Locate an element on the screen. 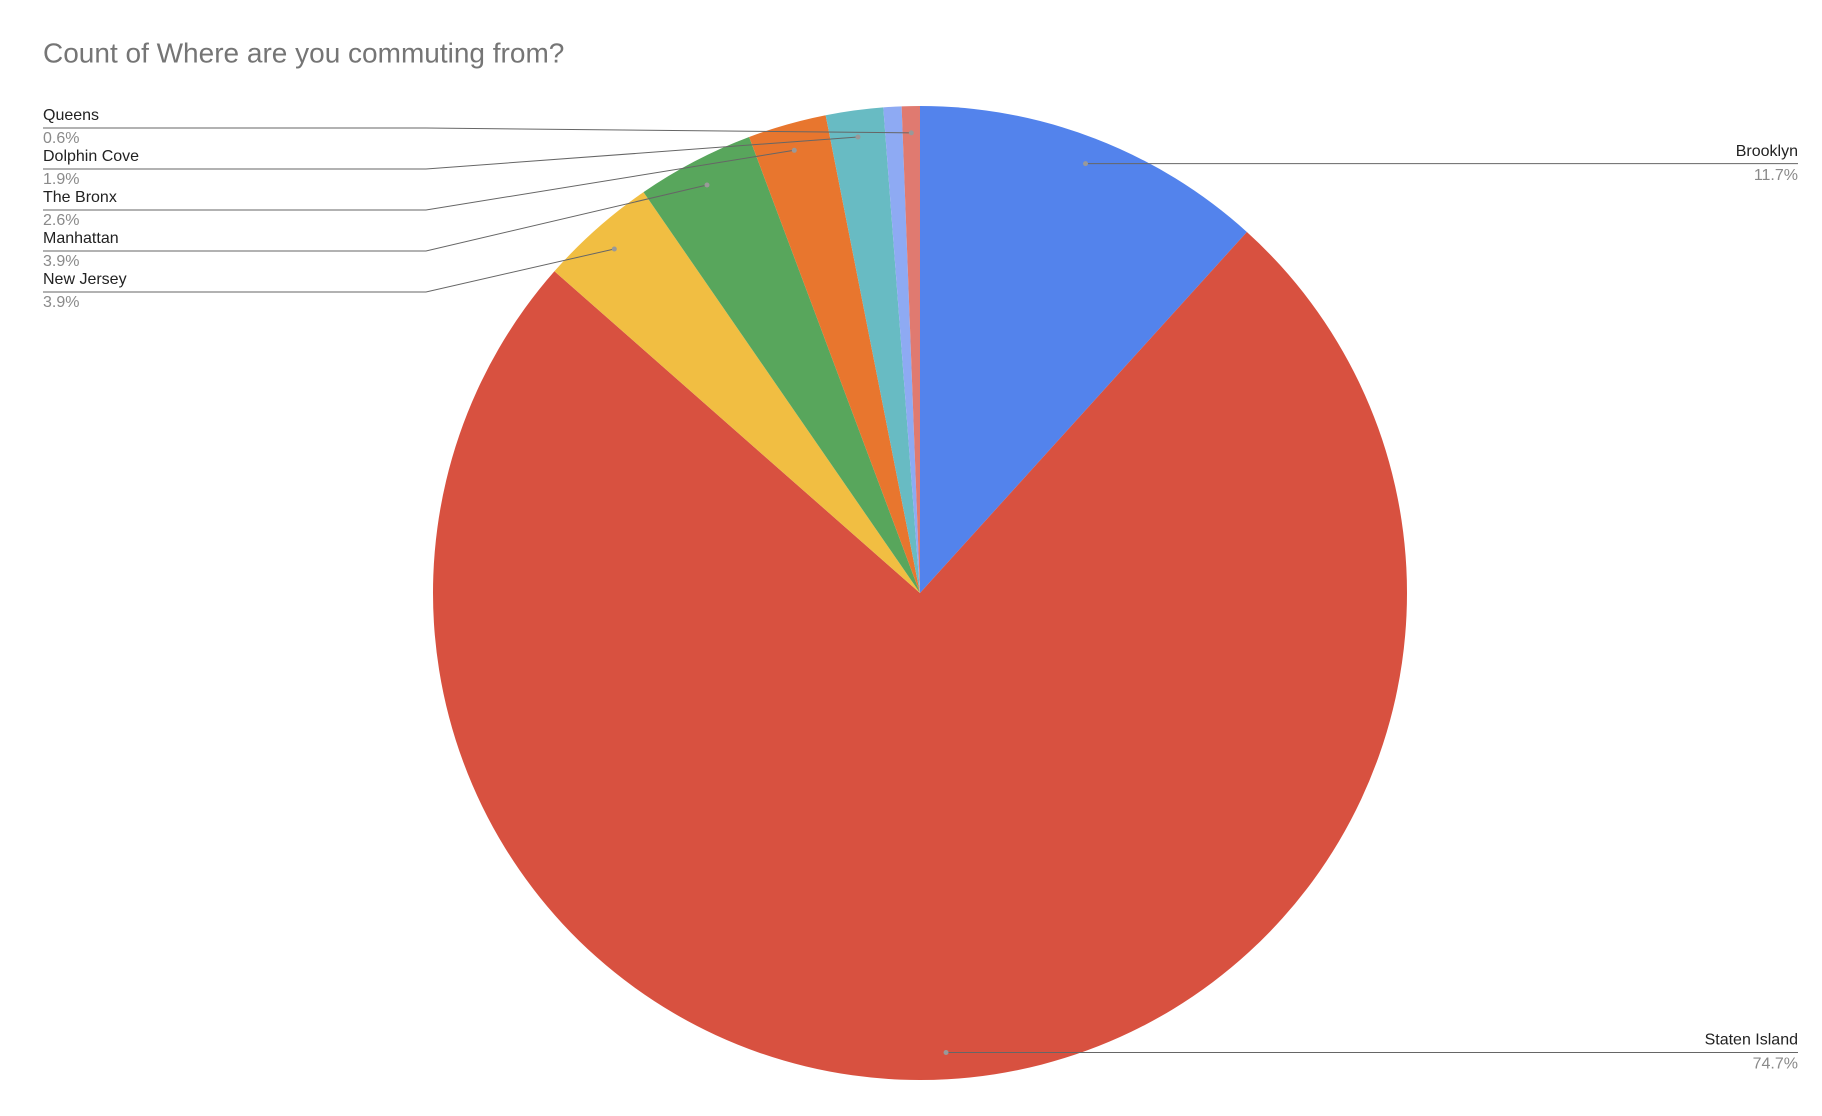 Image resolution: width=1822 pixels, height=1116 pixels. slice-label: New Jersey is located at coordinates (85, 279).